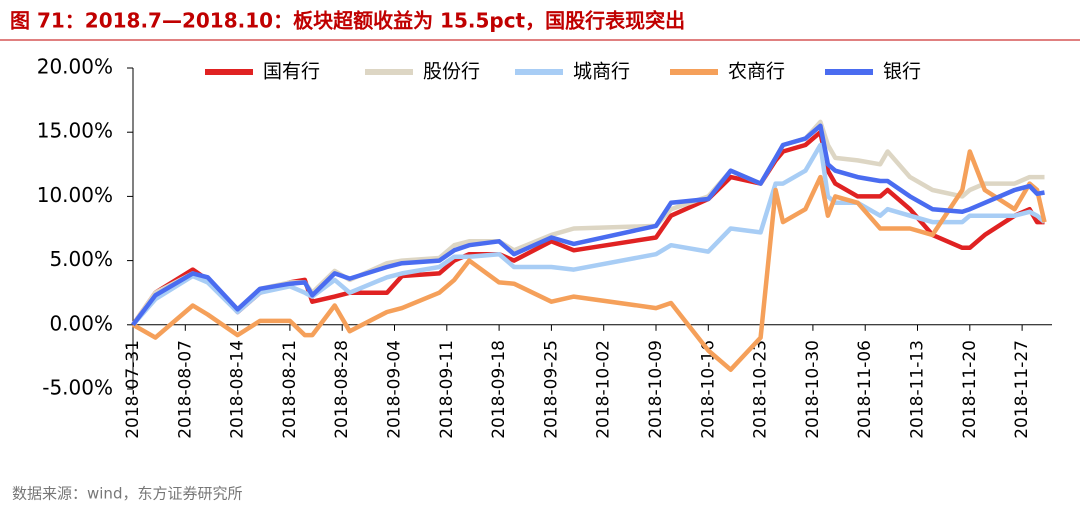 The height and width of the screenshot is (524, 1080). What do you see at coordinates (77, 388) in the screenshot?
I see `y-tick-label: -5.00%` at bounding box center [77, 388].